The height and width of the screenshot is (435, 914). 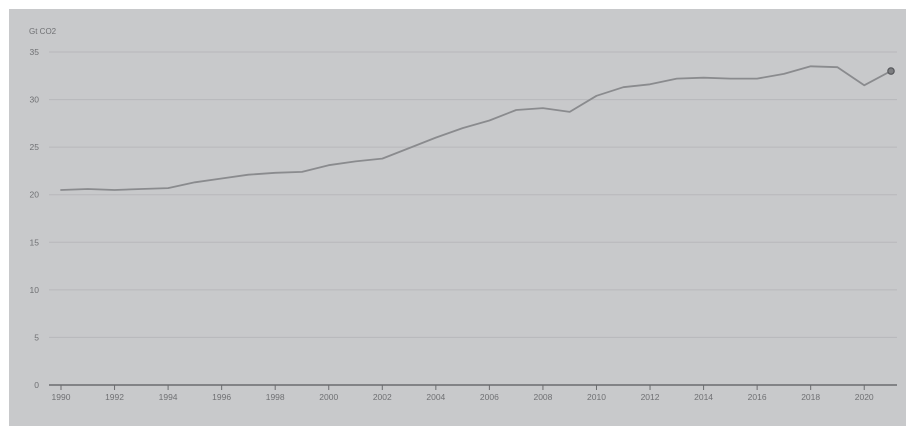 I want to click on y-axis-unit-label: Gt CO2, so click(x=43, y=31).